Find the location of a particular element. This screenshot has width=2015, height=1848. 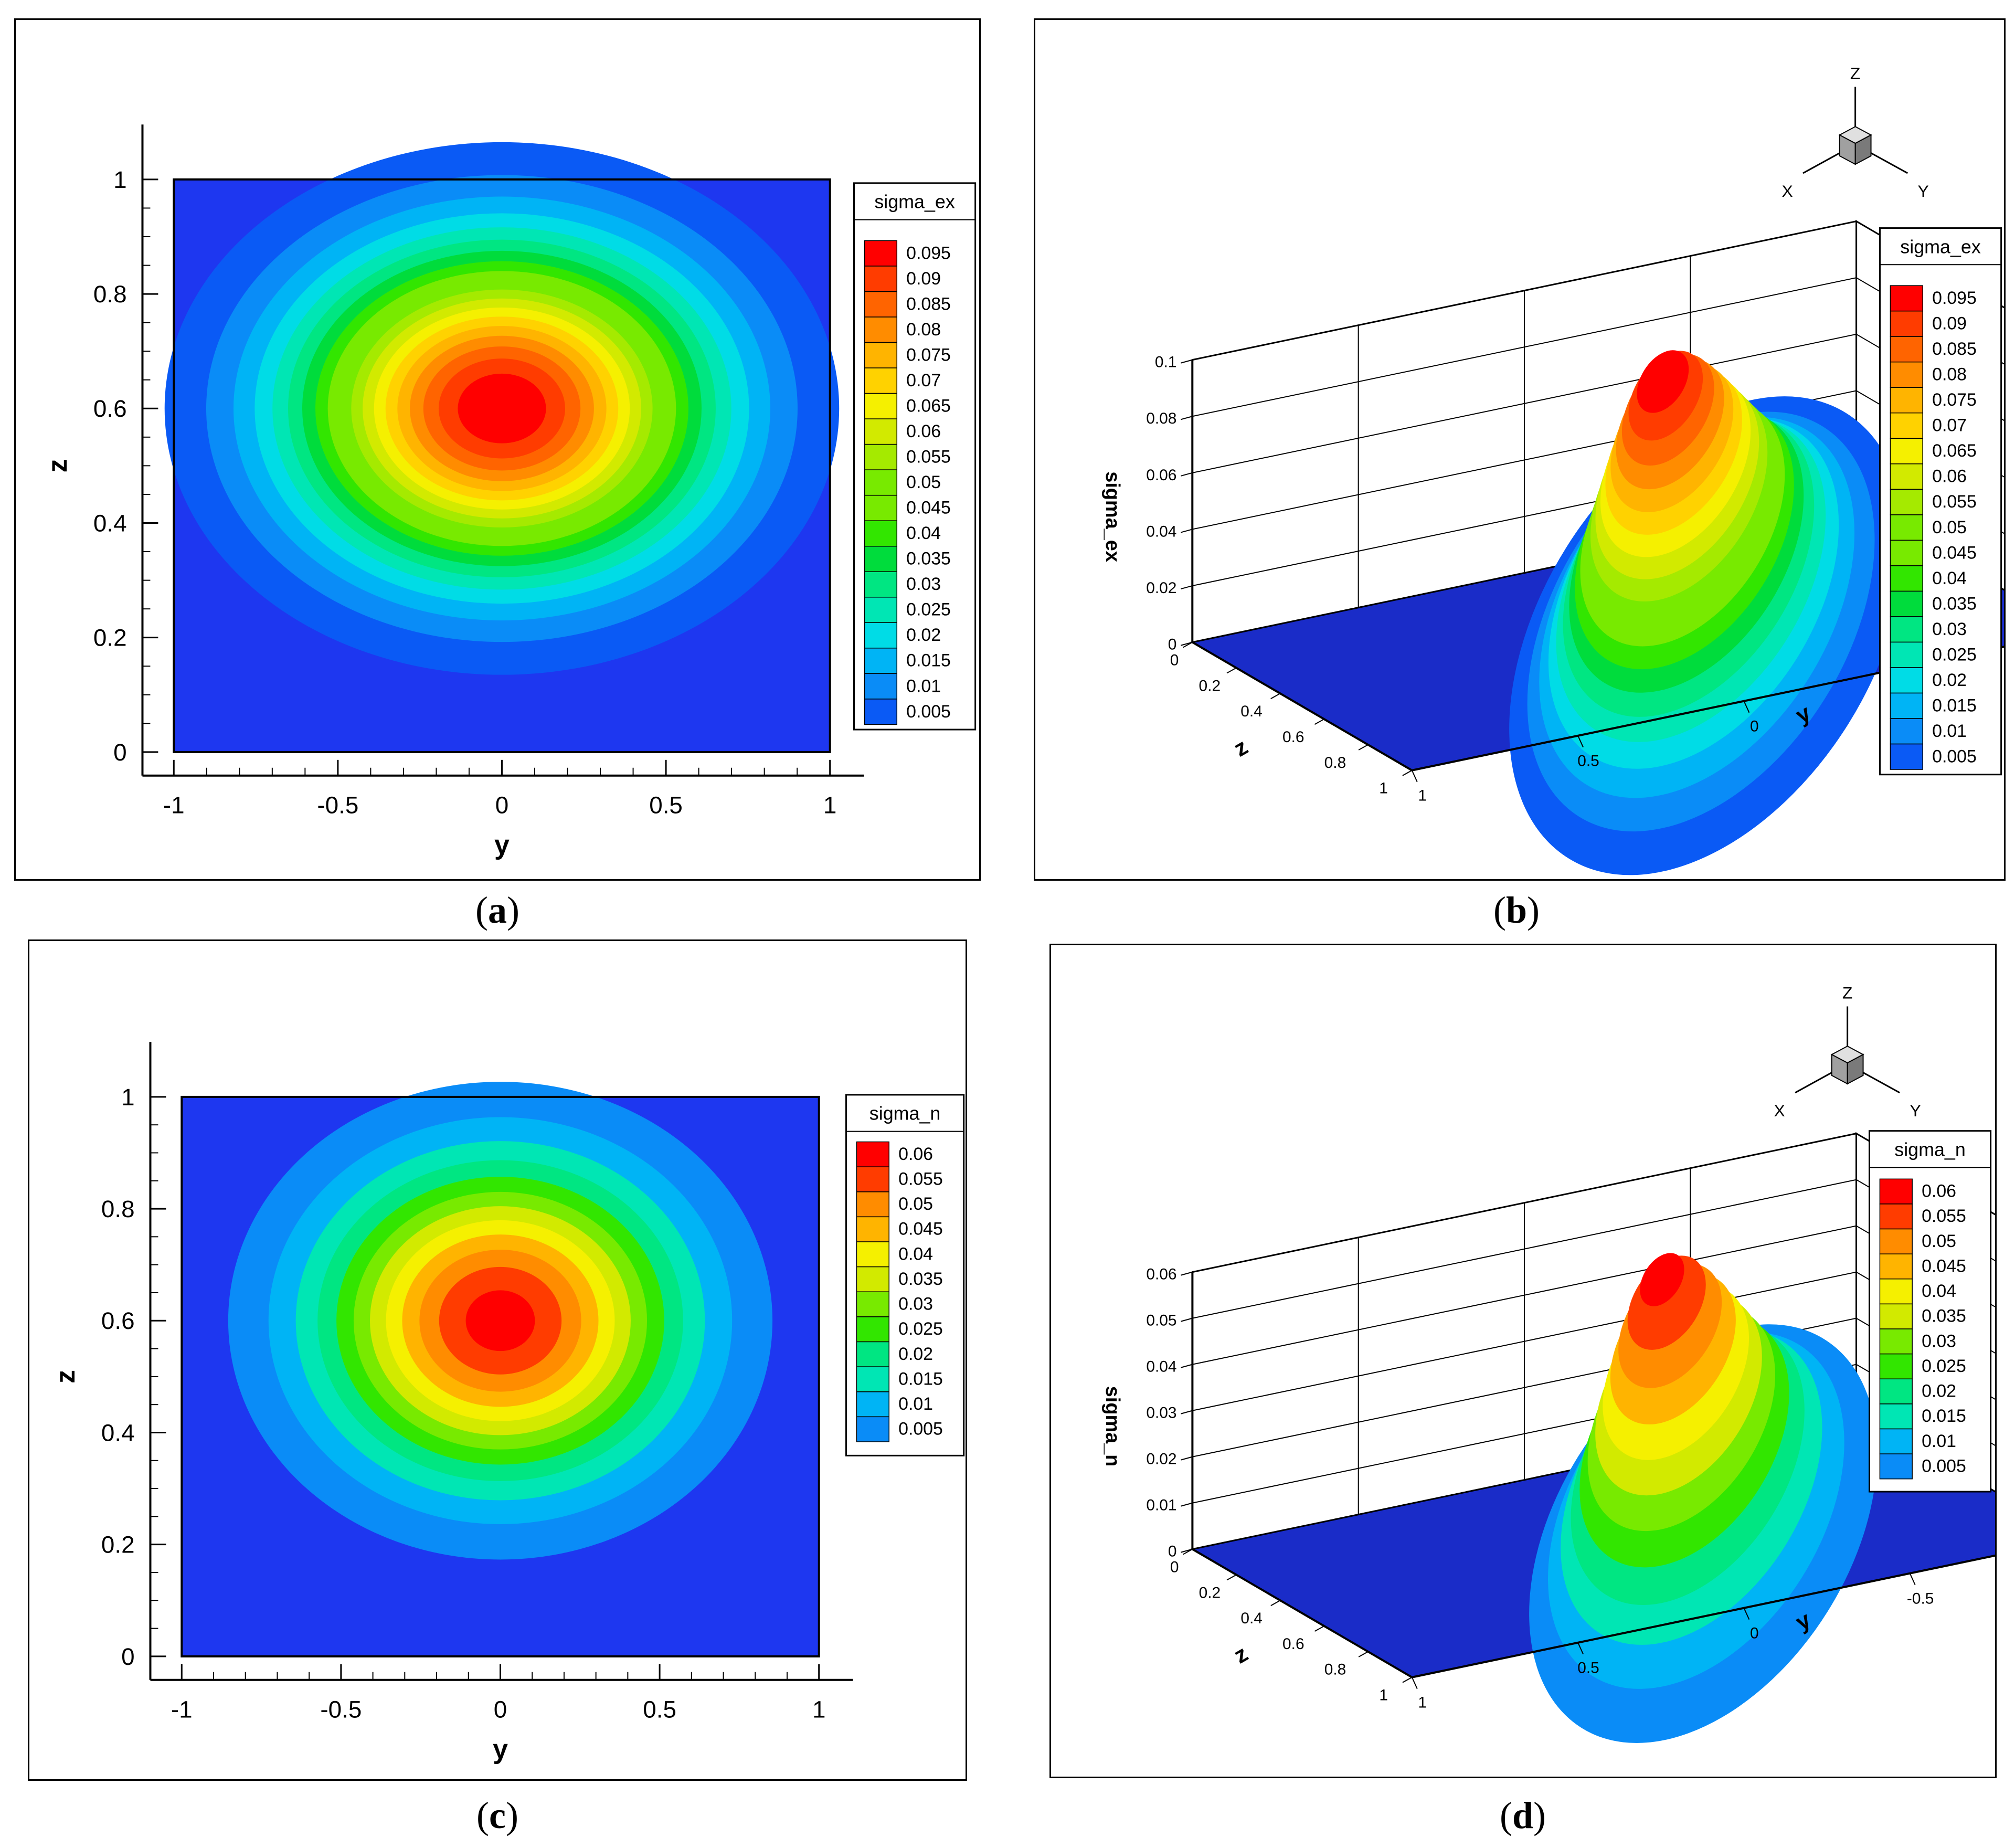

d-y-tick-label: 0.5 is located at coordinates (1588, 1667).